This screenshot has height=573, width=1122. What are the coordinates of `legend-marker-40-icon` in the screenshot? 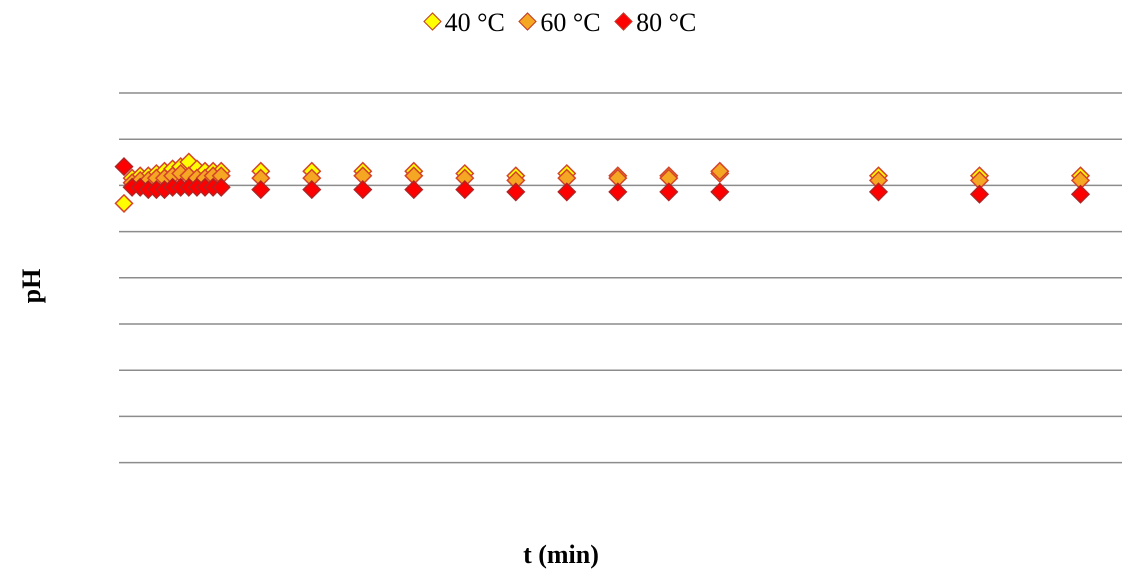 It's located at (432, 21).